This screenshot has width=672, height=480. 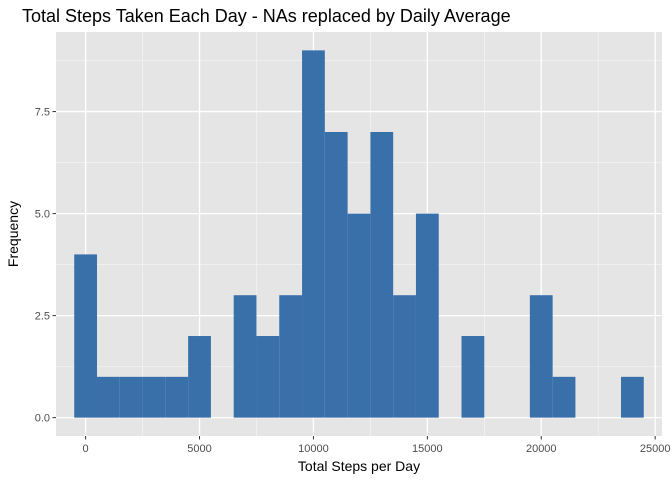 What do you see at coordinates (42, 215) in the screenshot?
I see `y-tick-label: 5.0` at bounding box center [42, 215].